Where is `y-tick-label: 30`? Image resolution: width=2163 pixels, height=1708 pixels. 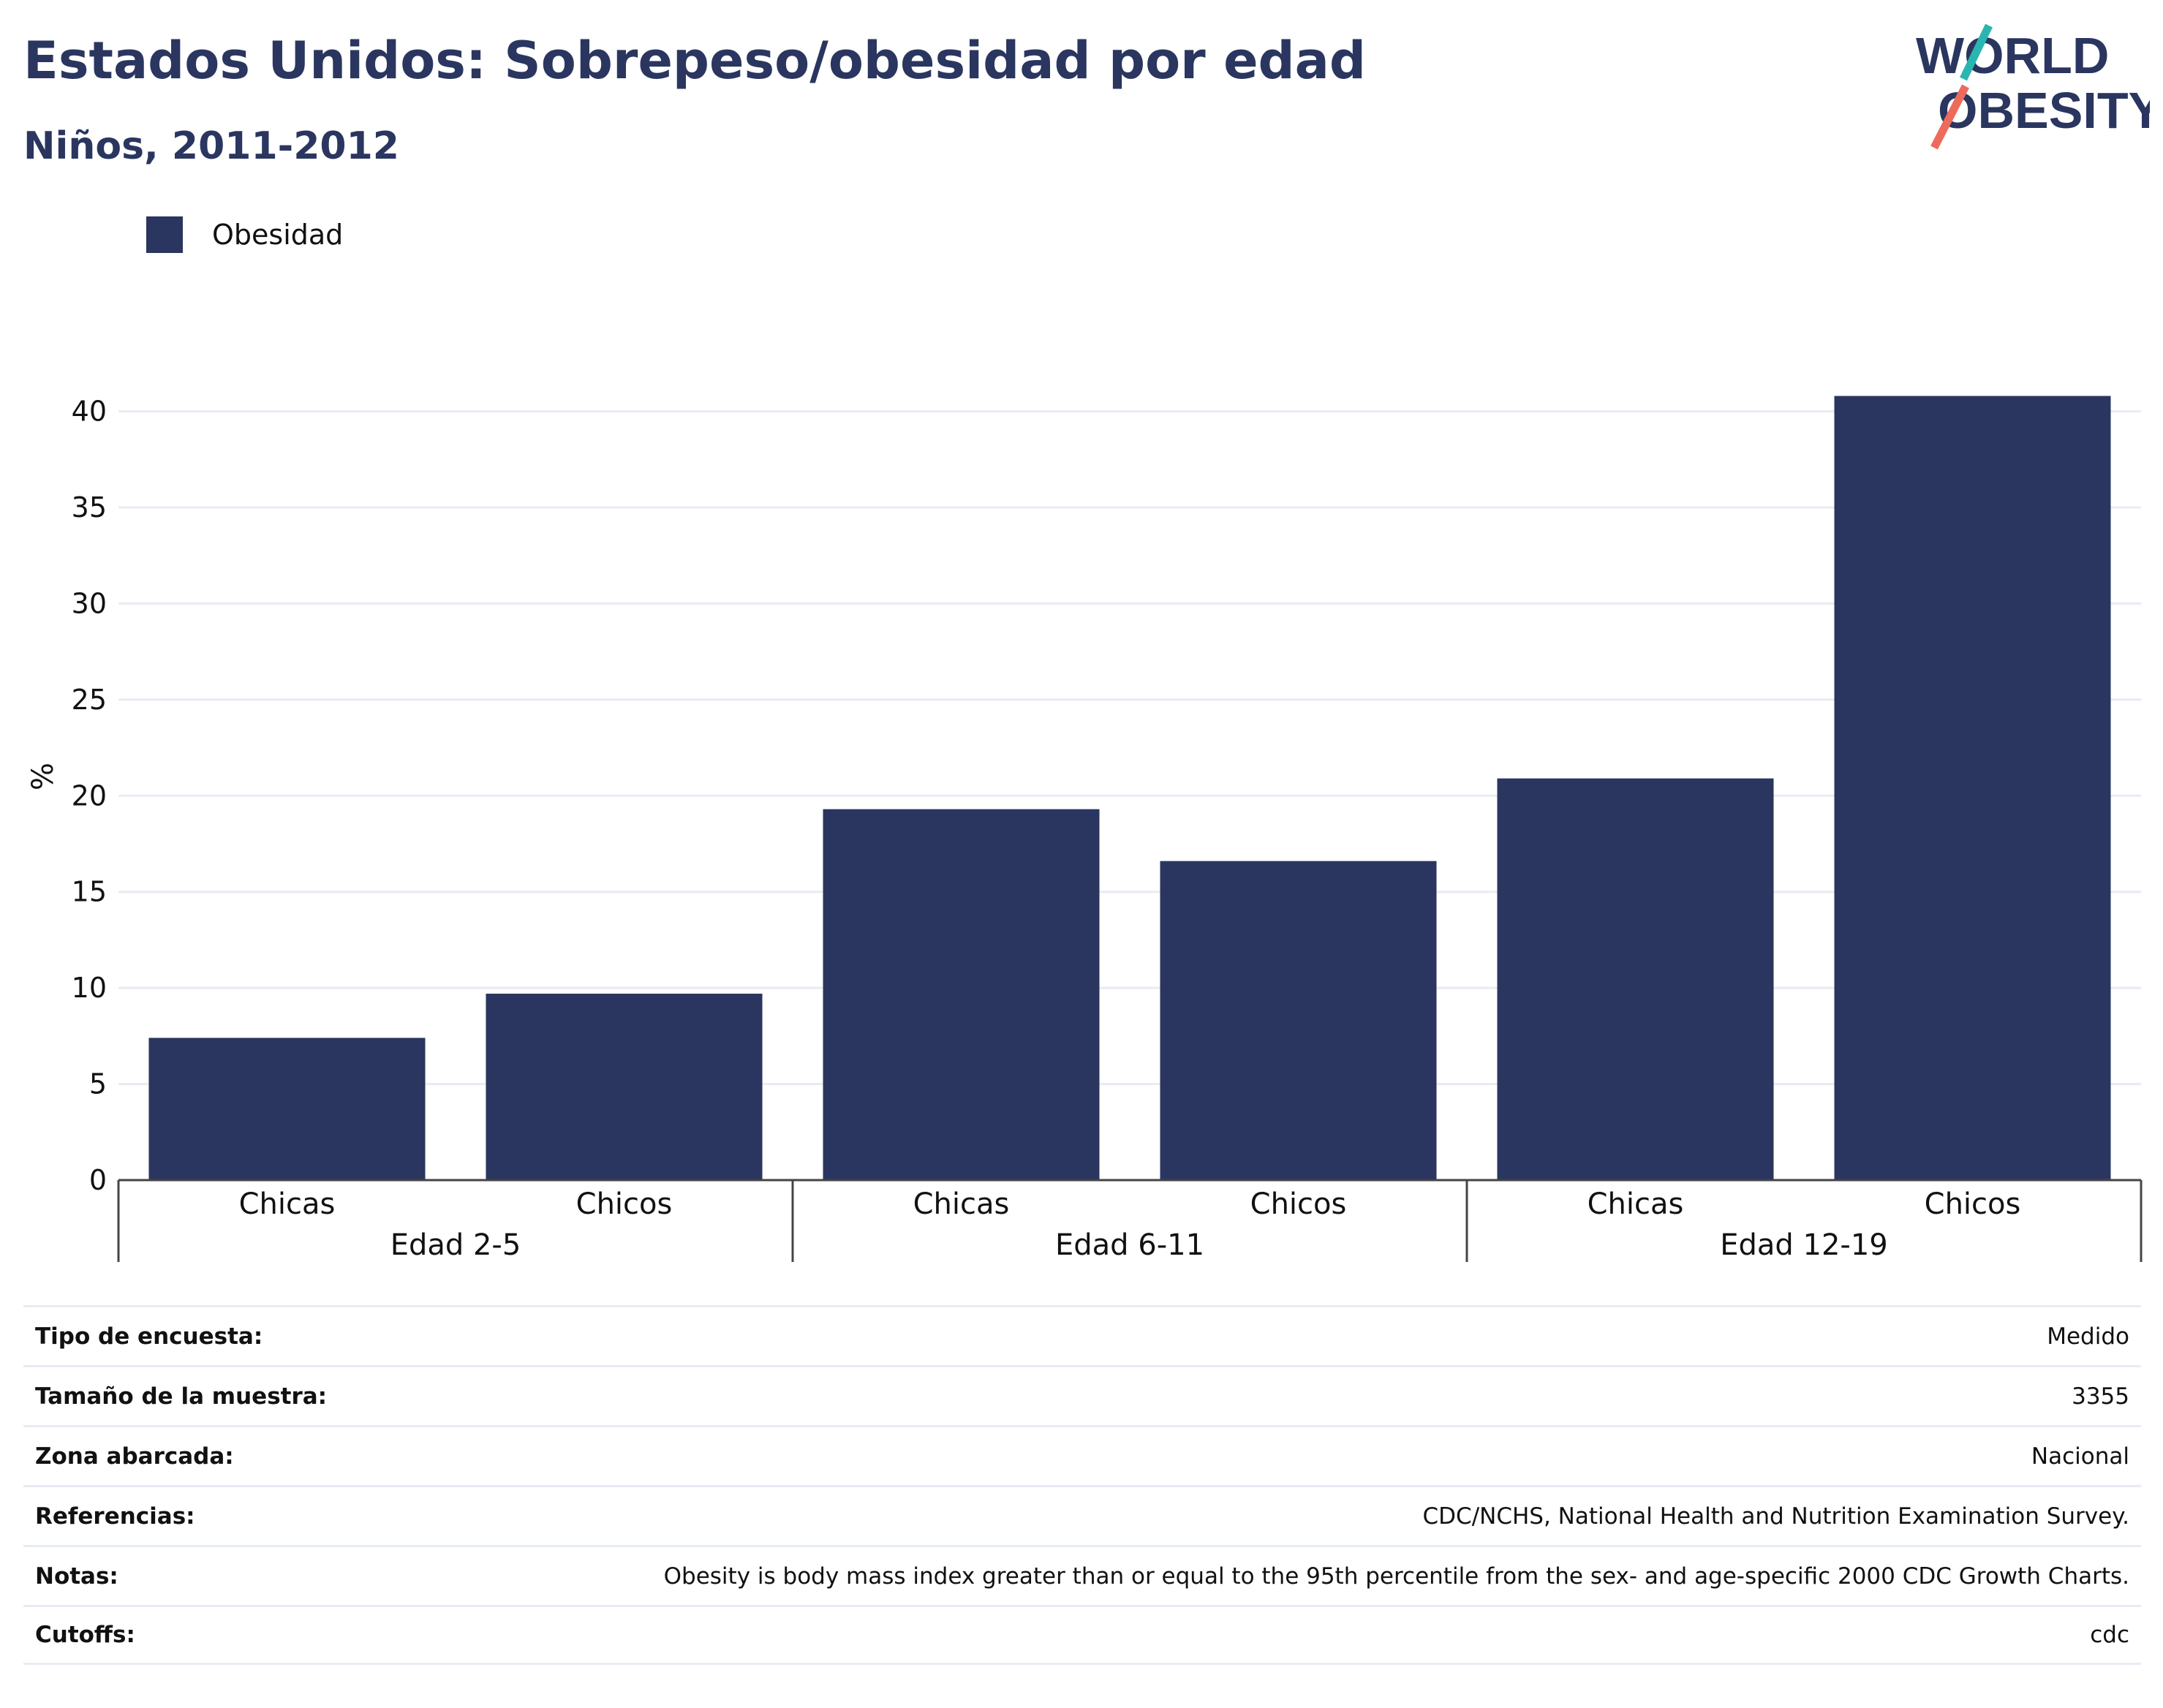 y-tick-label: 30 is located at coordinates (89, 603).